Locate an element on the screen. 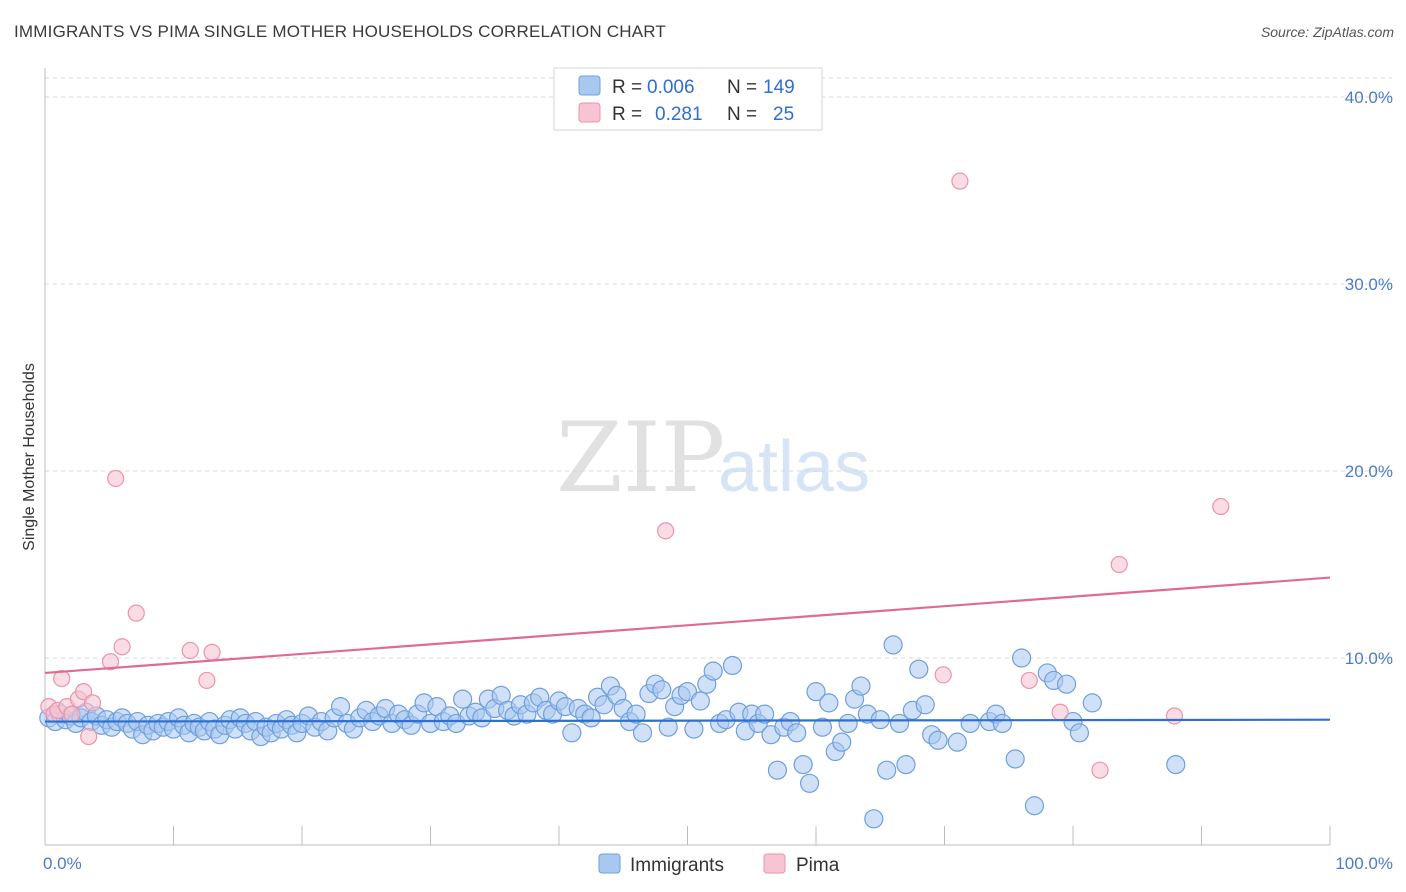 Image resolution: width=1406 pixels, height=892 pixels. y-tick-label: 40.0% is located at coordinates (1369, 97).